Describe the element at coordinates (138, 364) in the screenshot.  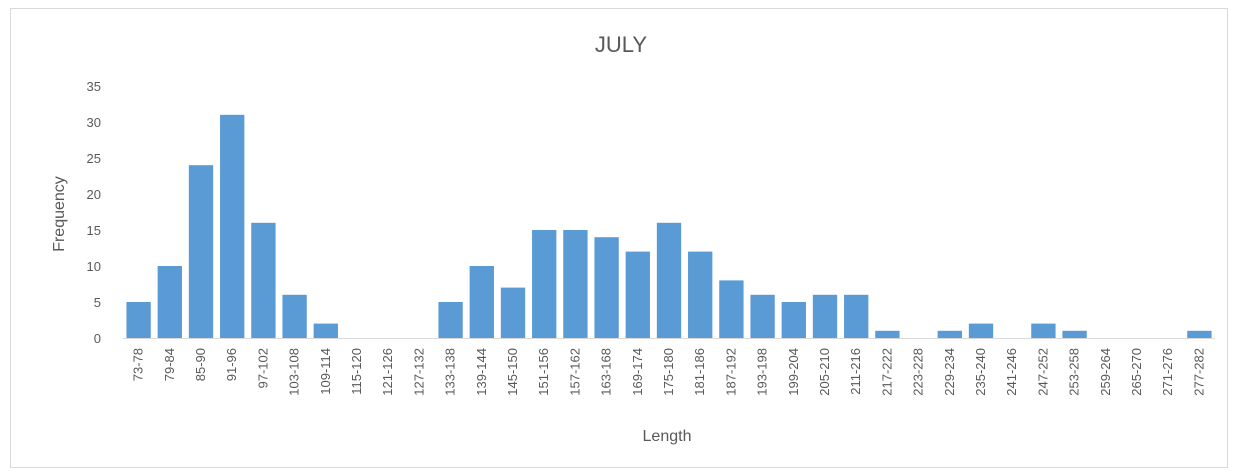
I see `x-tick-label: 73-78` at that location.